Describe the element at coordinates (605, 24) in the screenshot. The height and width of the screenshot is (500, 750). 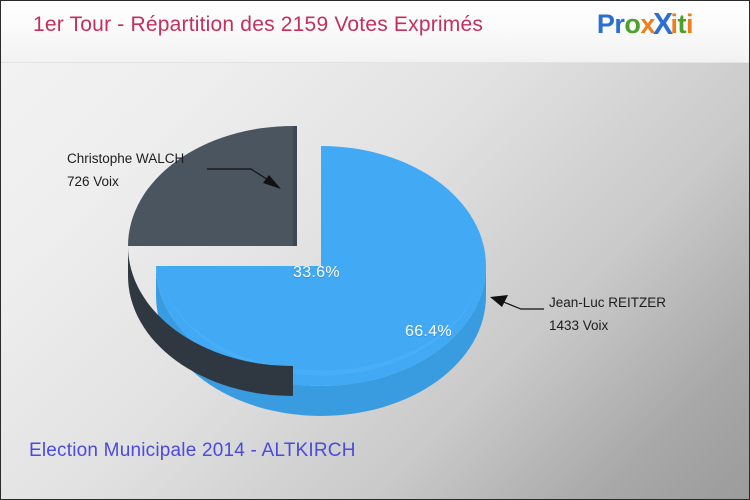
I see `logo-letter-p: P` at that location.